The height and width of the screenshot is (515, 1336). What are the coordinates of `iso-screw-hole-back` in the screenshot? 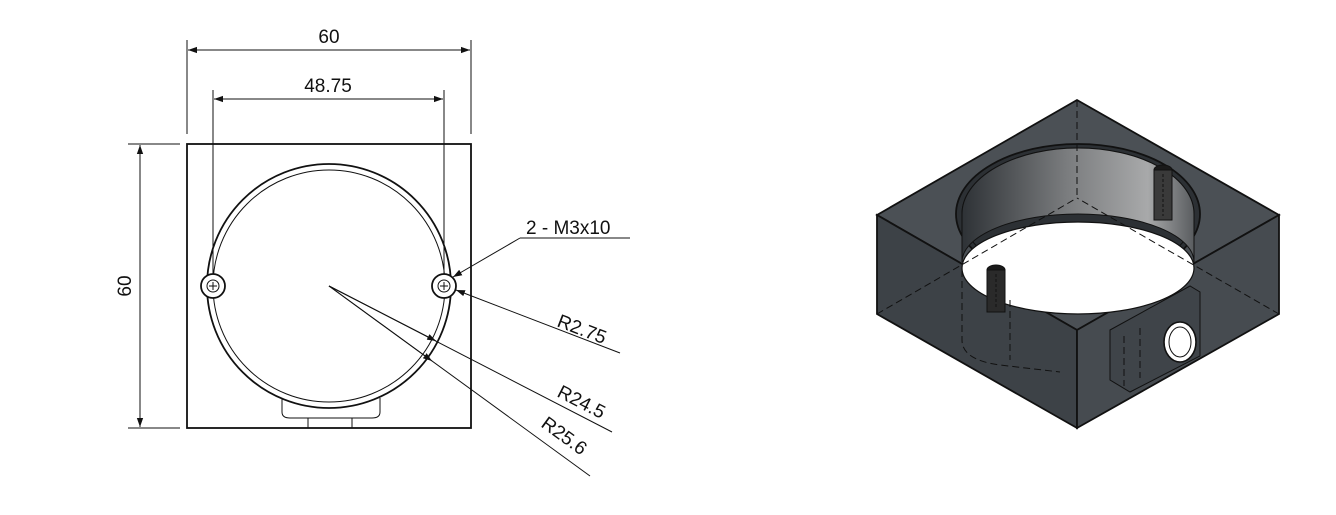 It's located at (1163, 192).